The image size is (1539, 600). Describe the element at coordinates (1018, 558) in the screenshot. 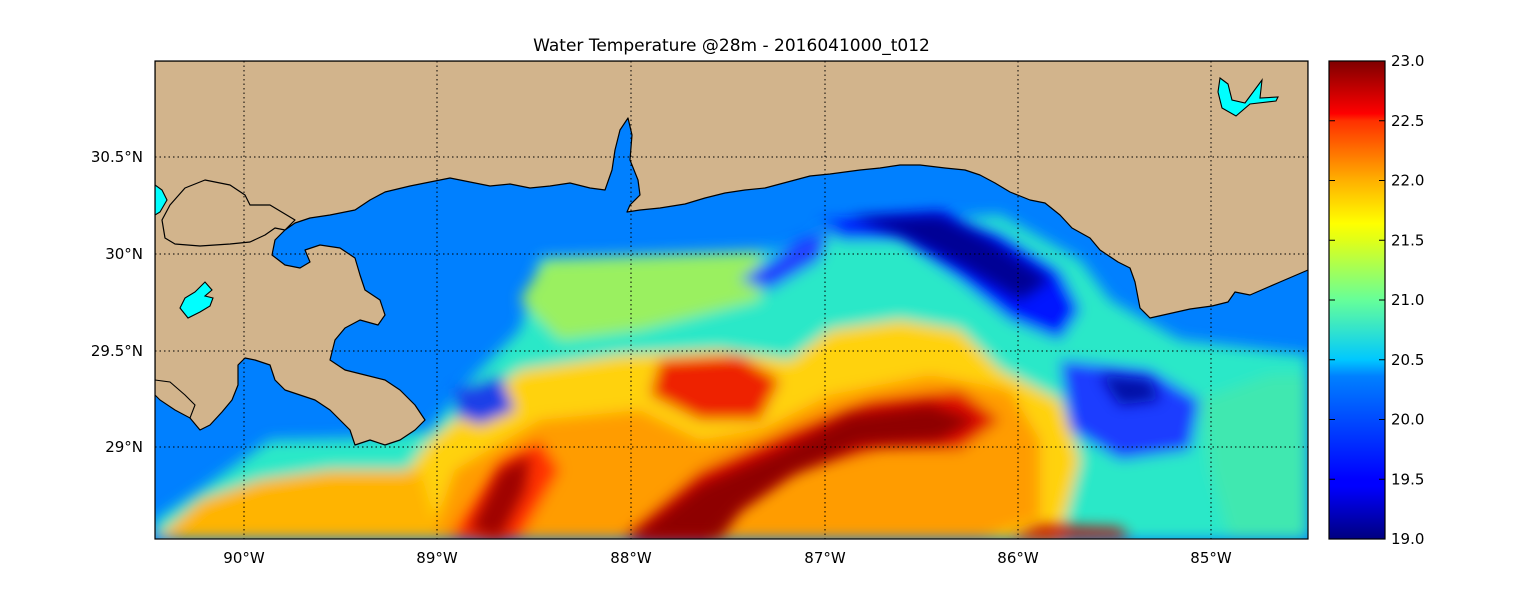

I see `x-tick-label: 86°W` at that location.